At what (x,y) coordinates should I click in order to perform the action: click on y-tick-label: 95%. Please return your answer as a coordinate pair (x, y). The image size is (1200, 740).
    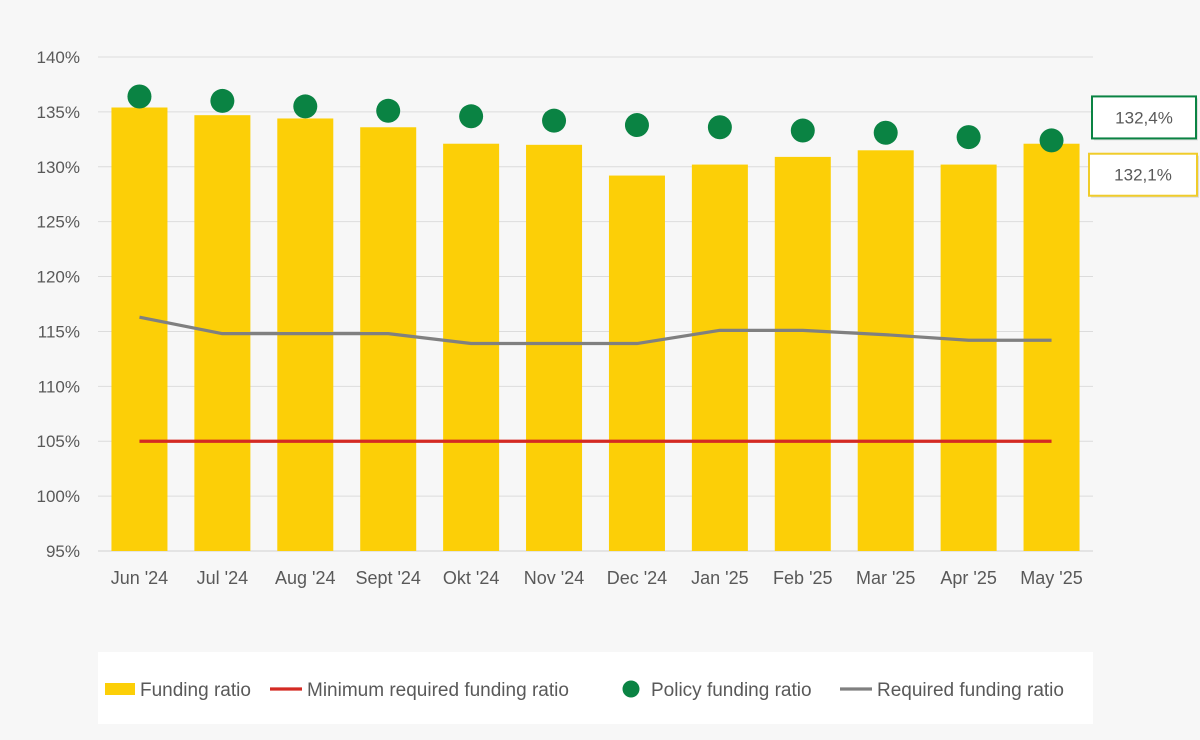
    Looking at the image, I should click on (63, 551).